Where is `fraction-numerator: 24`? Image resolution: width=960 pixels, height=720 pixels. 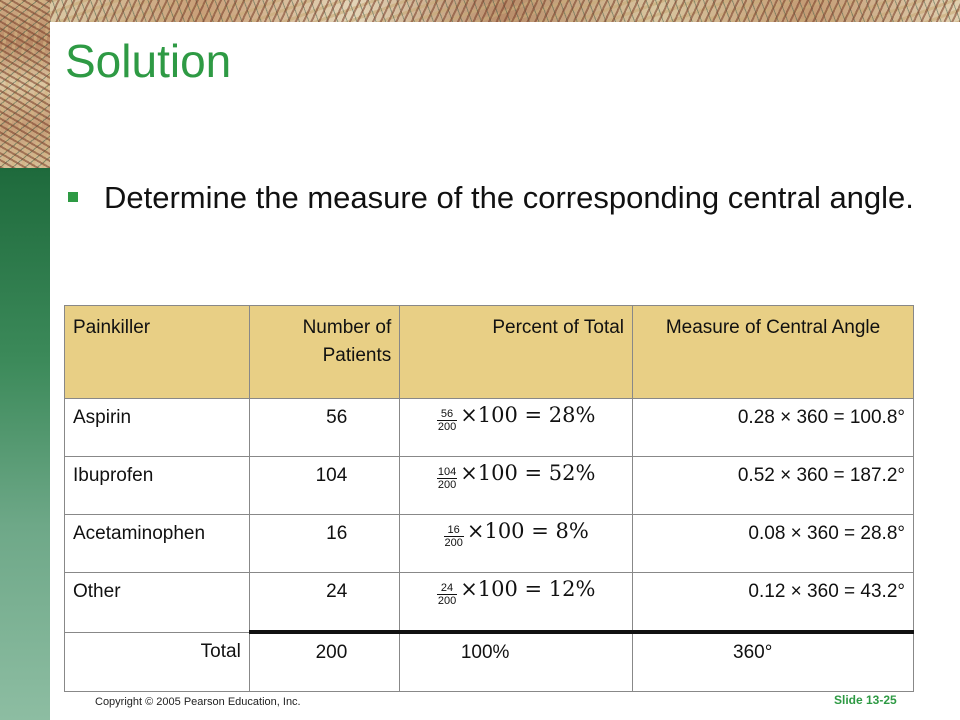
fraction-numerator: 24 is located at coordinates (447, 589).